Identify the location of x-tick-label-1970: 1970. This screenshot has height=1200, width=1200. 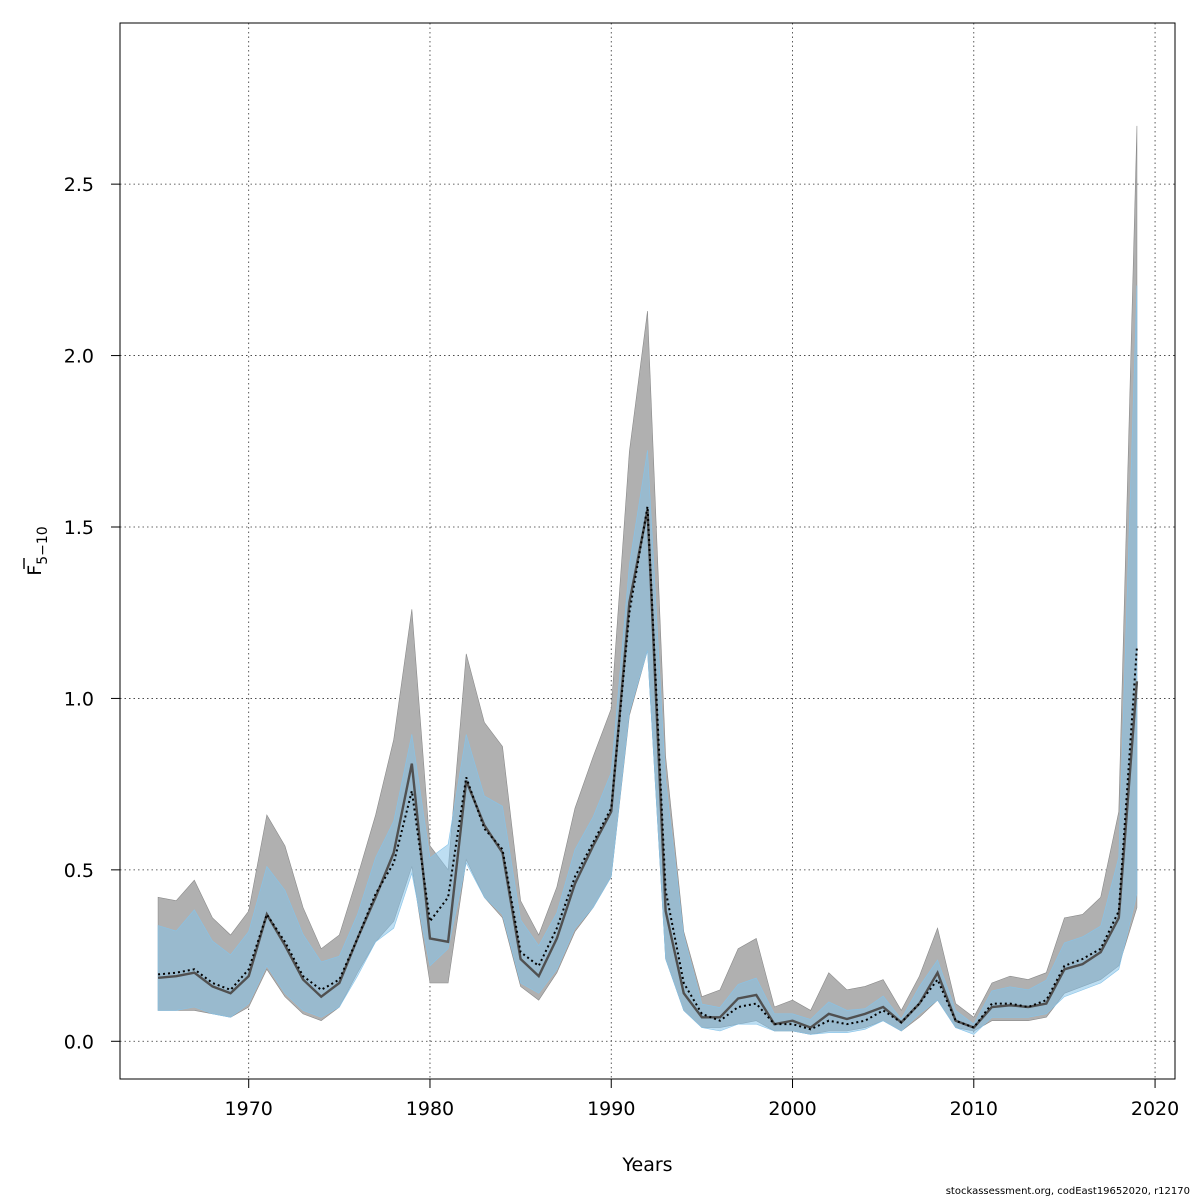
(249, 1109).